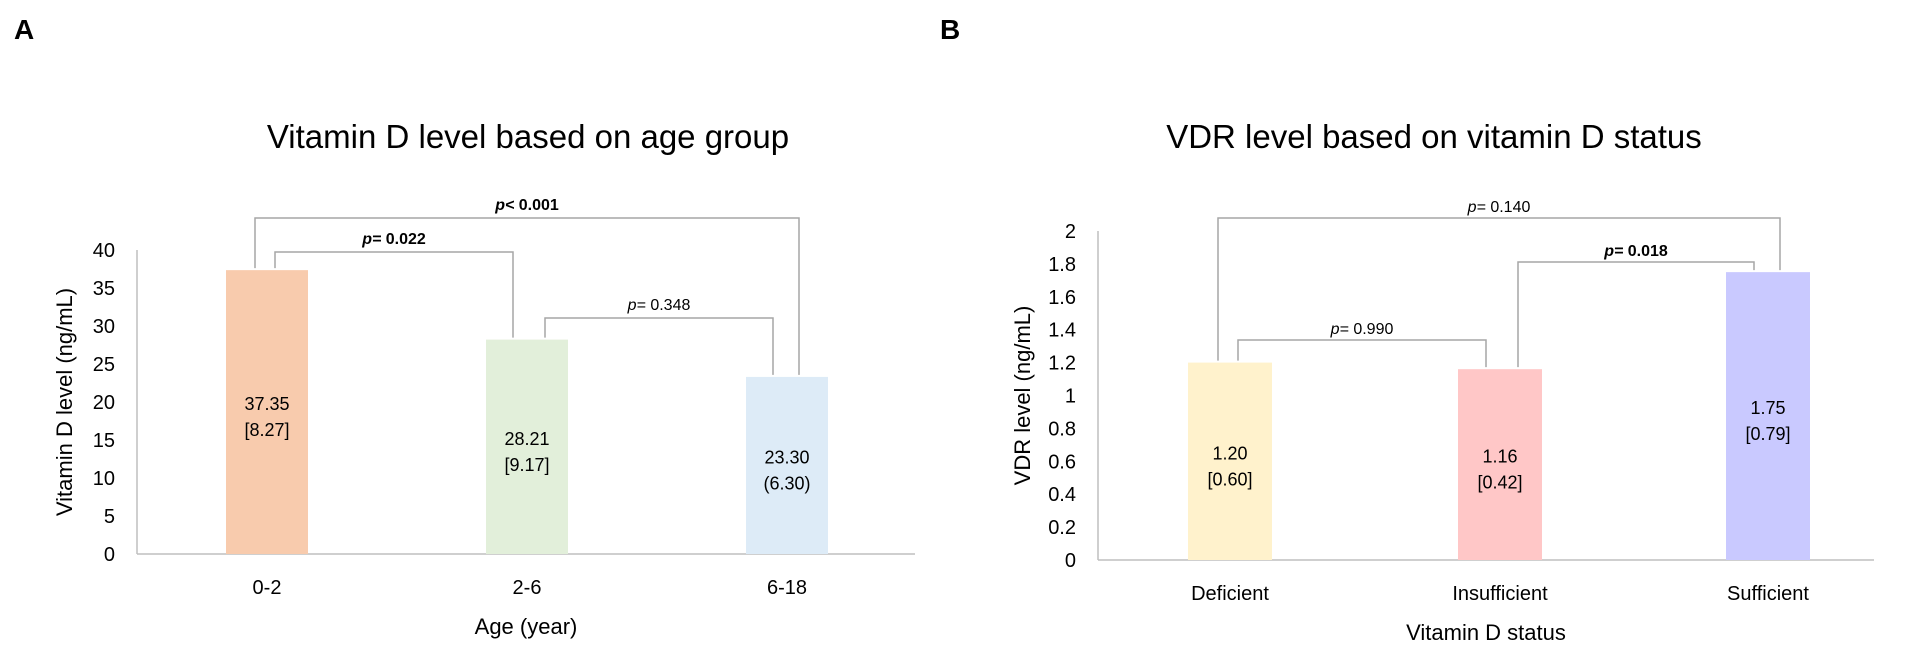 The image size is (1906, 648). I want to click on x-axis-label: Age (year), so click(526, 626).